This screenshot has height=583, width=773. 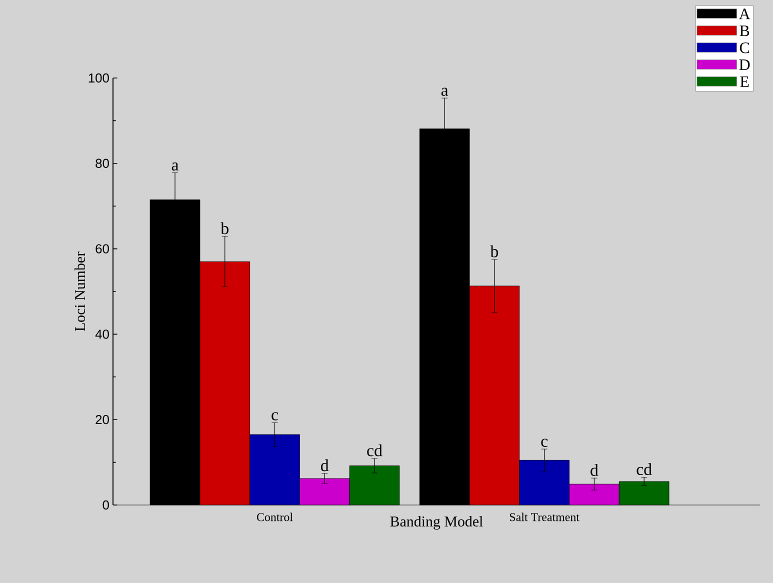 What do you see at coordinates (274, 517) in the screenshot?
I see `x-tick-label: Control` at bounding box center [274, 517].